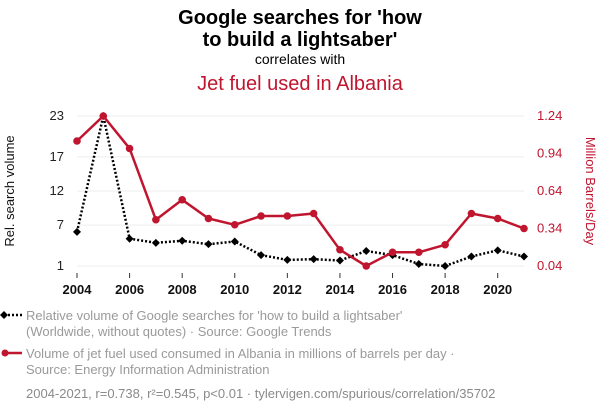  What do you see at coordinates (392, 289) in the screenshot?
I see `x-tick-label: 2016` at bounding box center [392, 289].